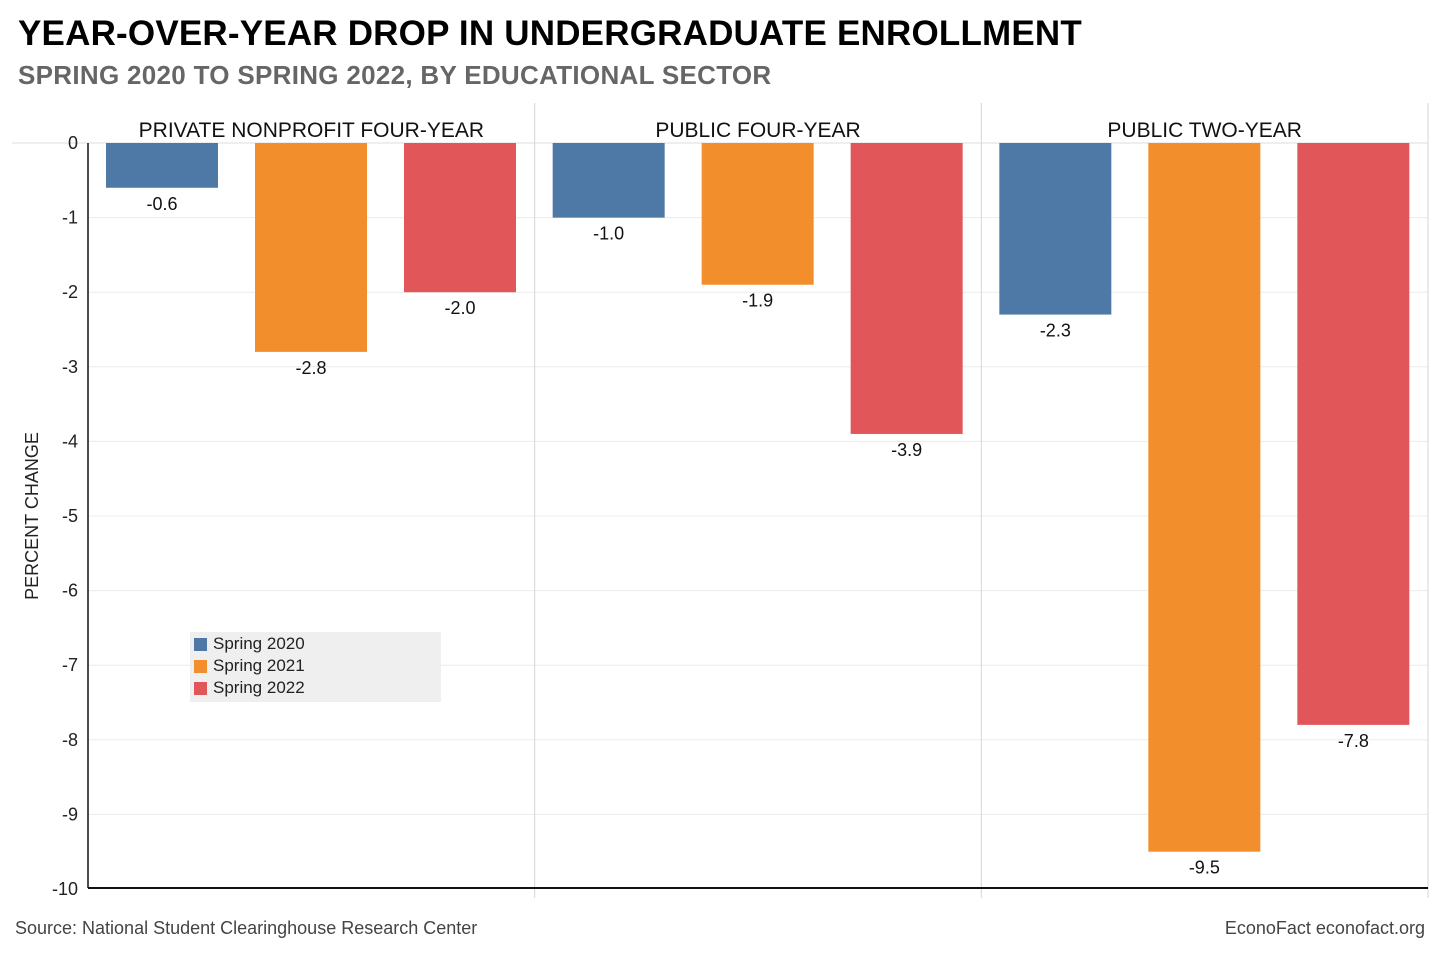  I want to click on y-axis-label: PERCENT CHANGE, so click(32, 516).